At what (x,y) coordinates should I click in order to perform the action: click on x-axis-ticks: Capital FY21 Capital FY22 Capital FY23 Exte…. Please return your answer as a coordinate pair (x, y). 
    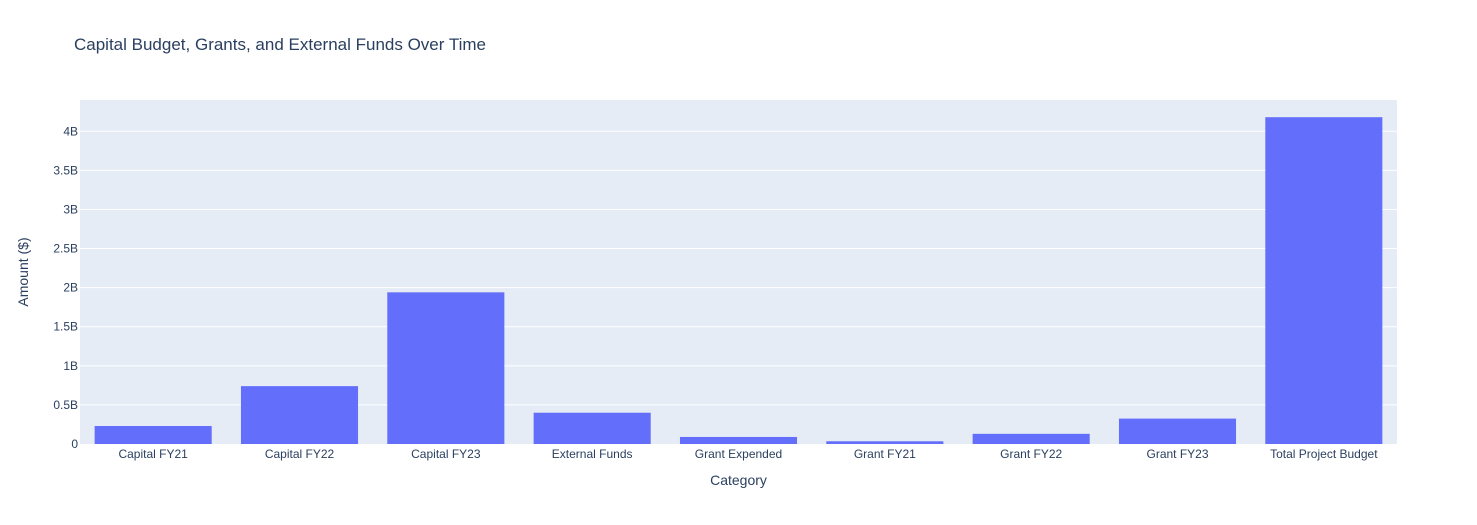
    Looking at the image, I should click on (748, 454).